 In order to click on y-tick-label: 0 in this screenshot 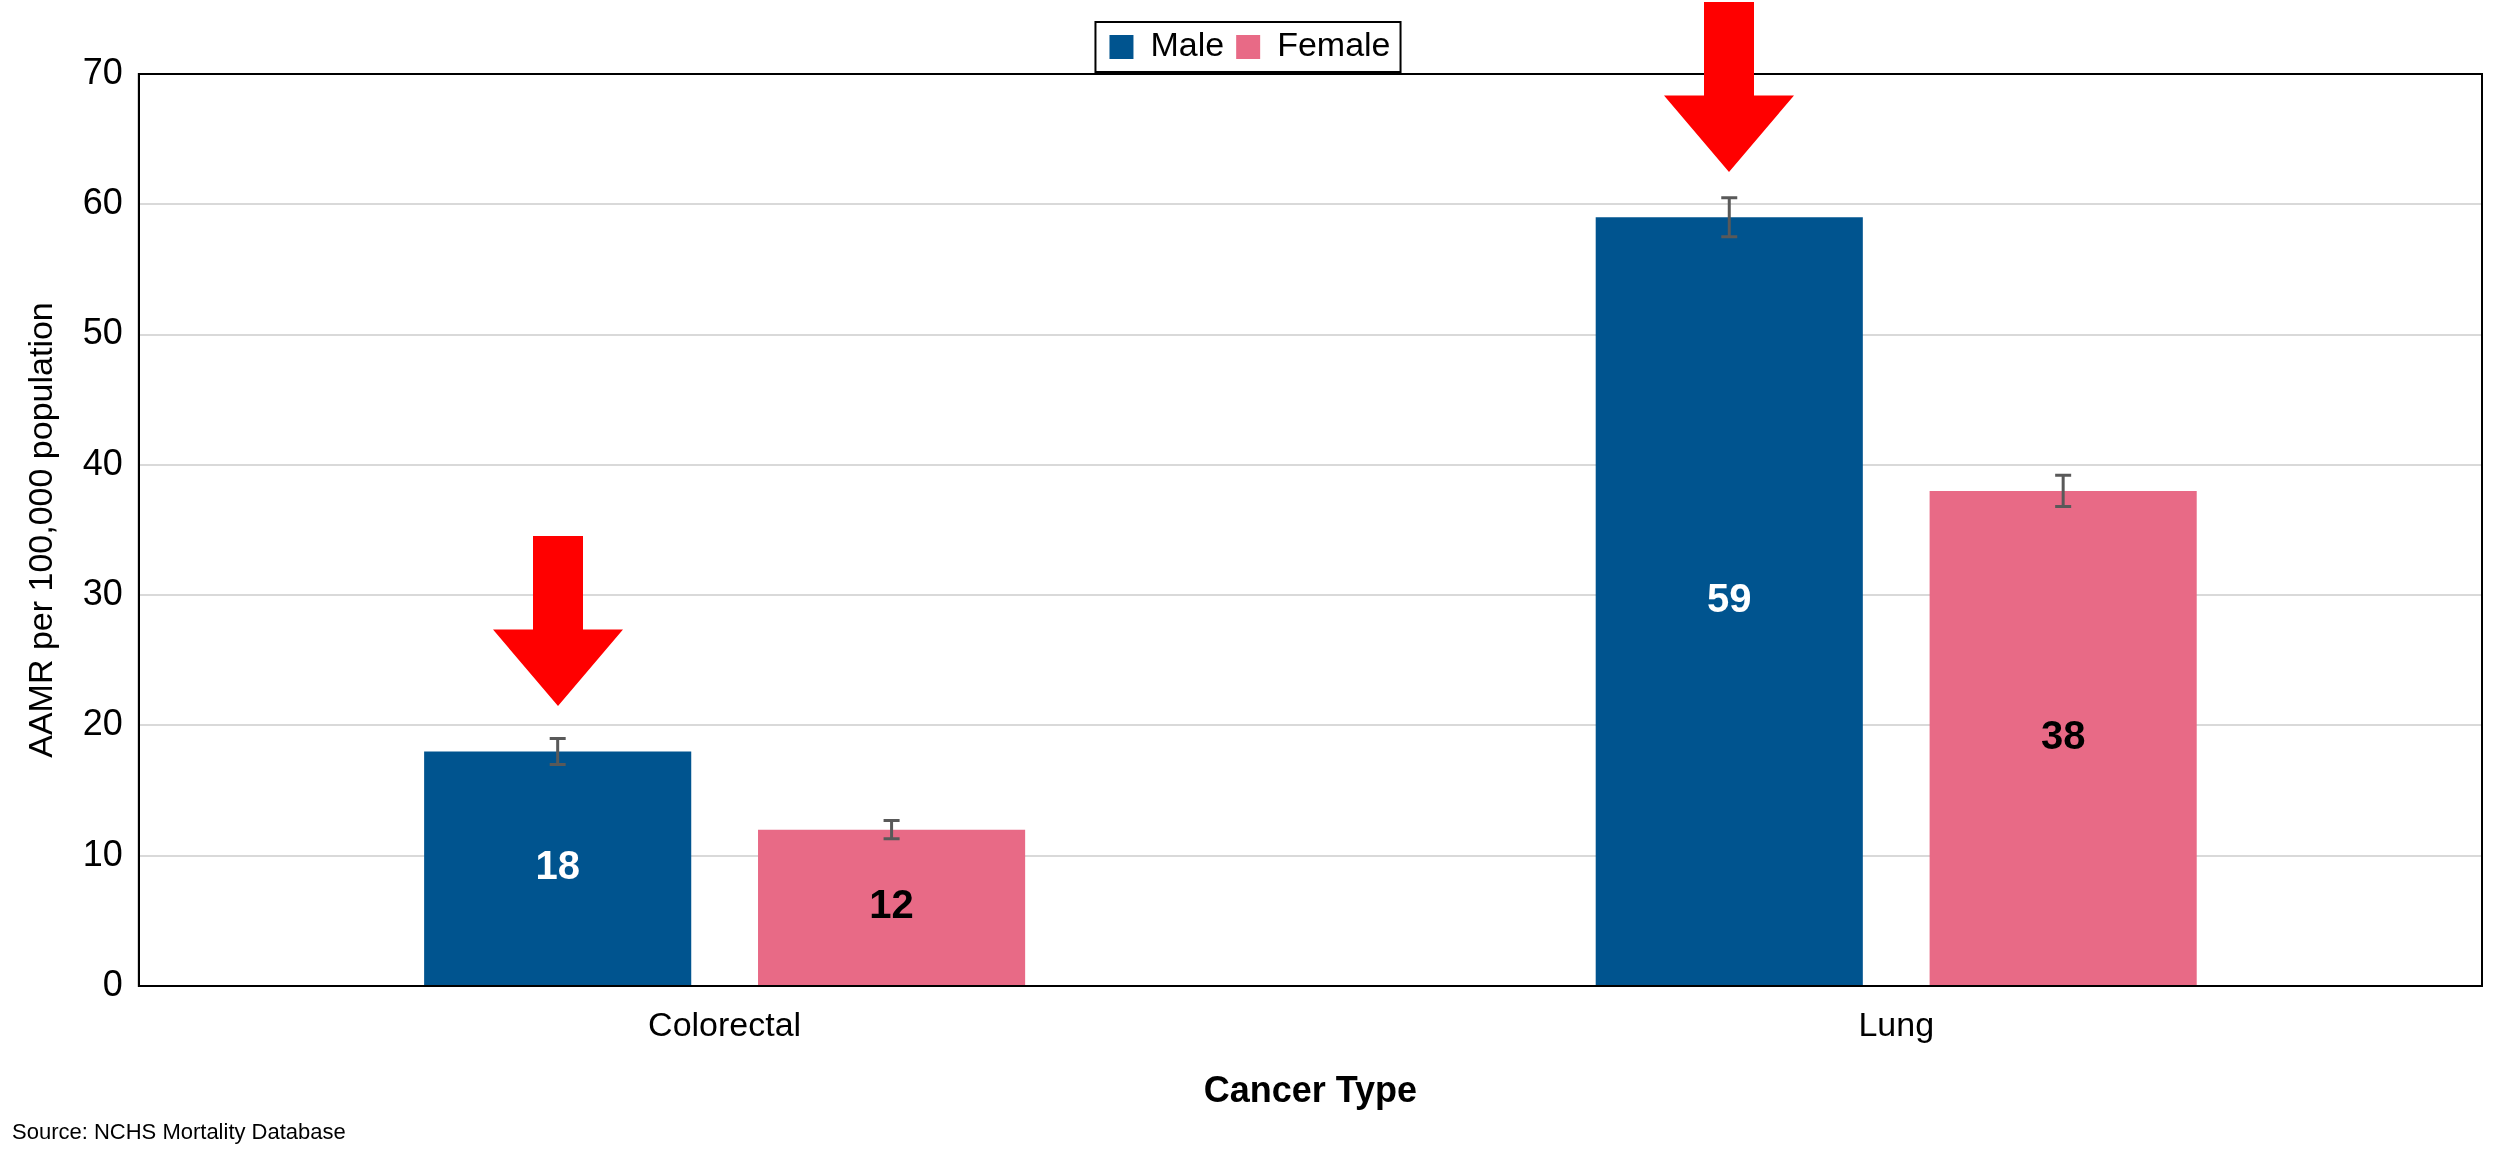, I will do `click(112, 983)`.